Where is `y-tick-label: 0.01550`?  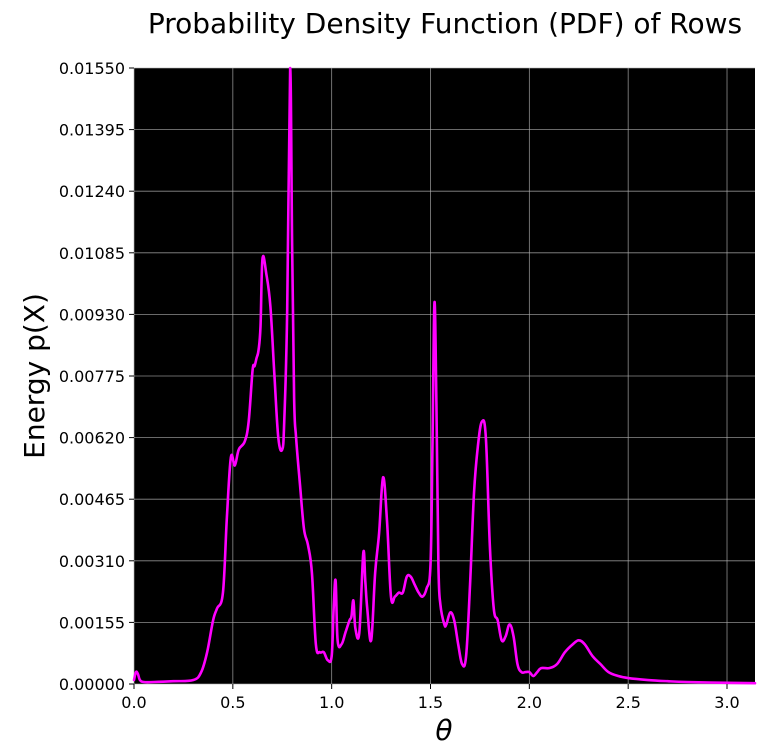
y-tick-label: 0.01550 is located at coordinates (92, 68).